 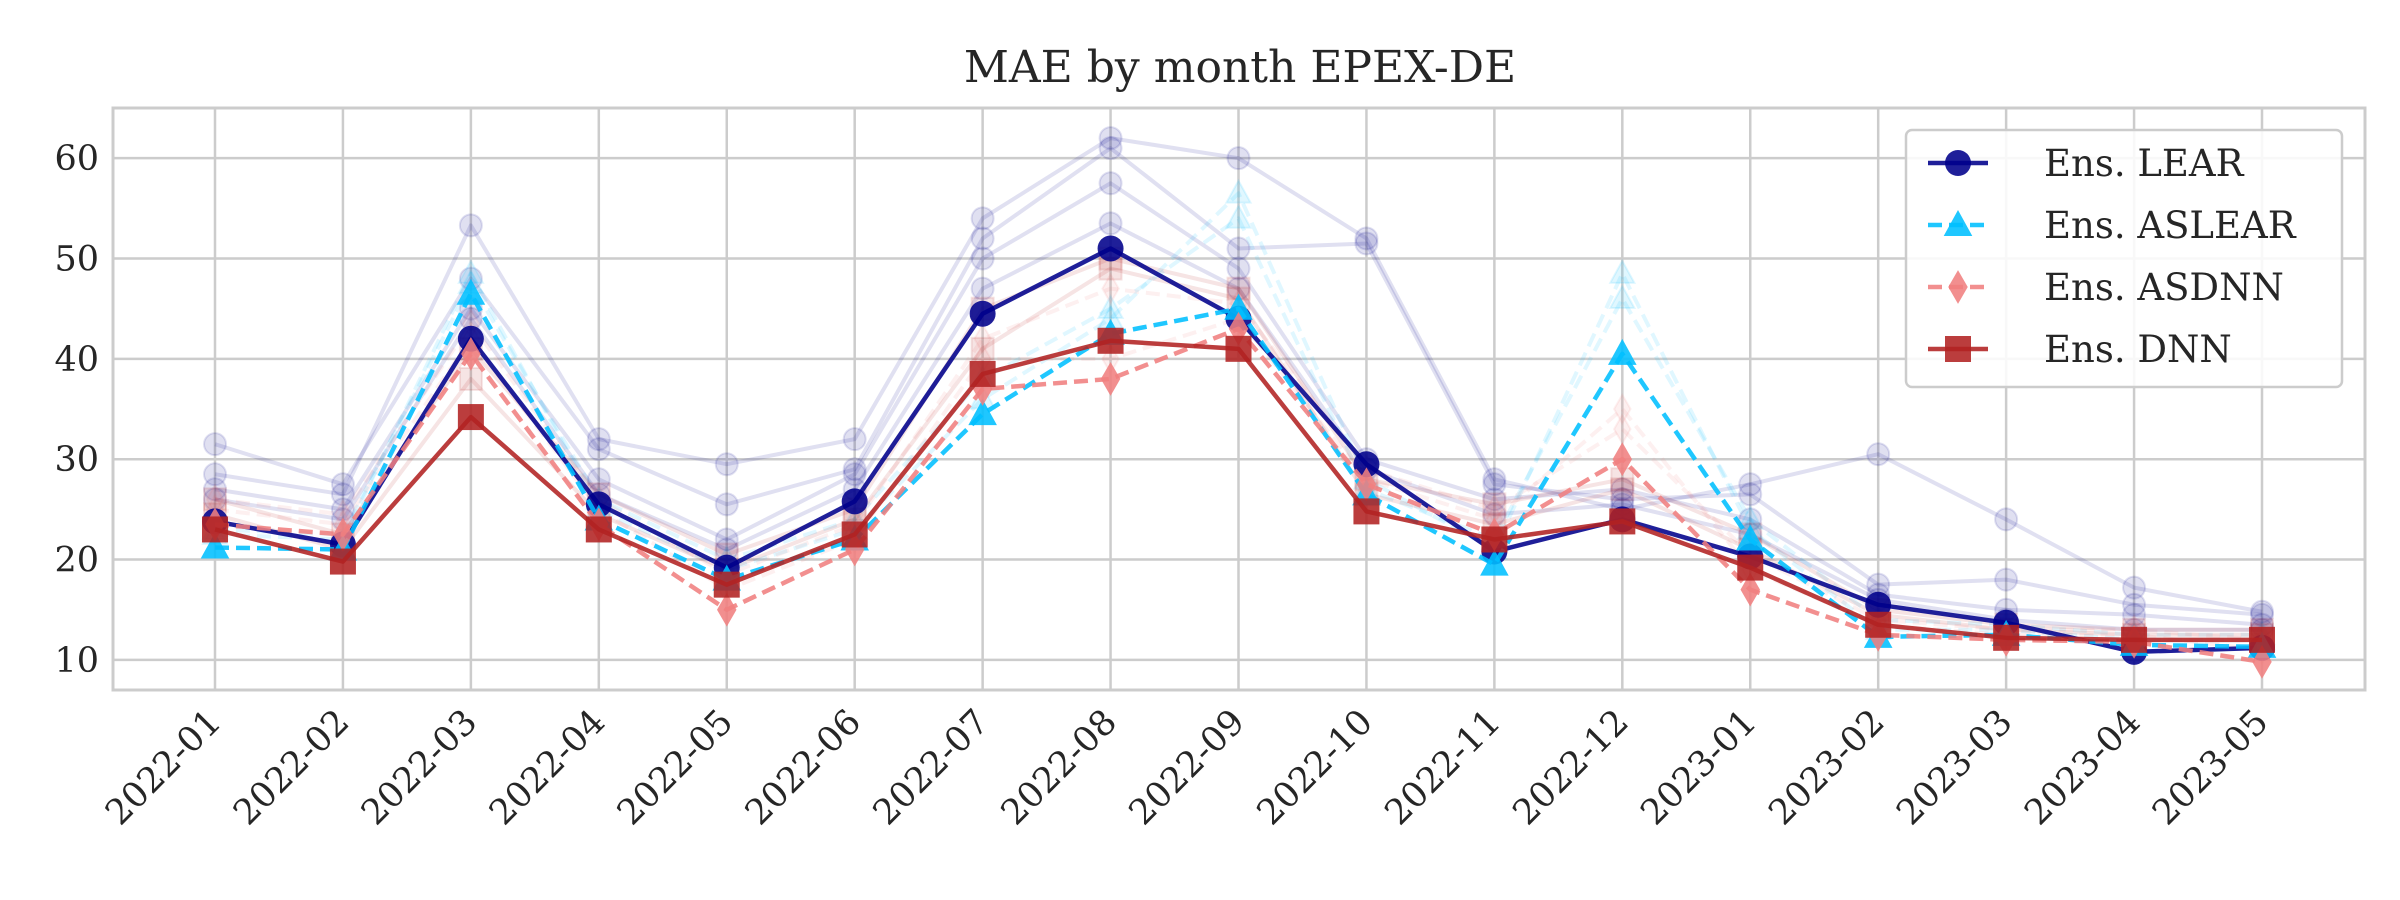 What do you see at coordinates (1059, 767) in the screenshot?
I see `x-tick-label: 2022-08` at bounding box center [1059, 767].